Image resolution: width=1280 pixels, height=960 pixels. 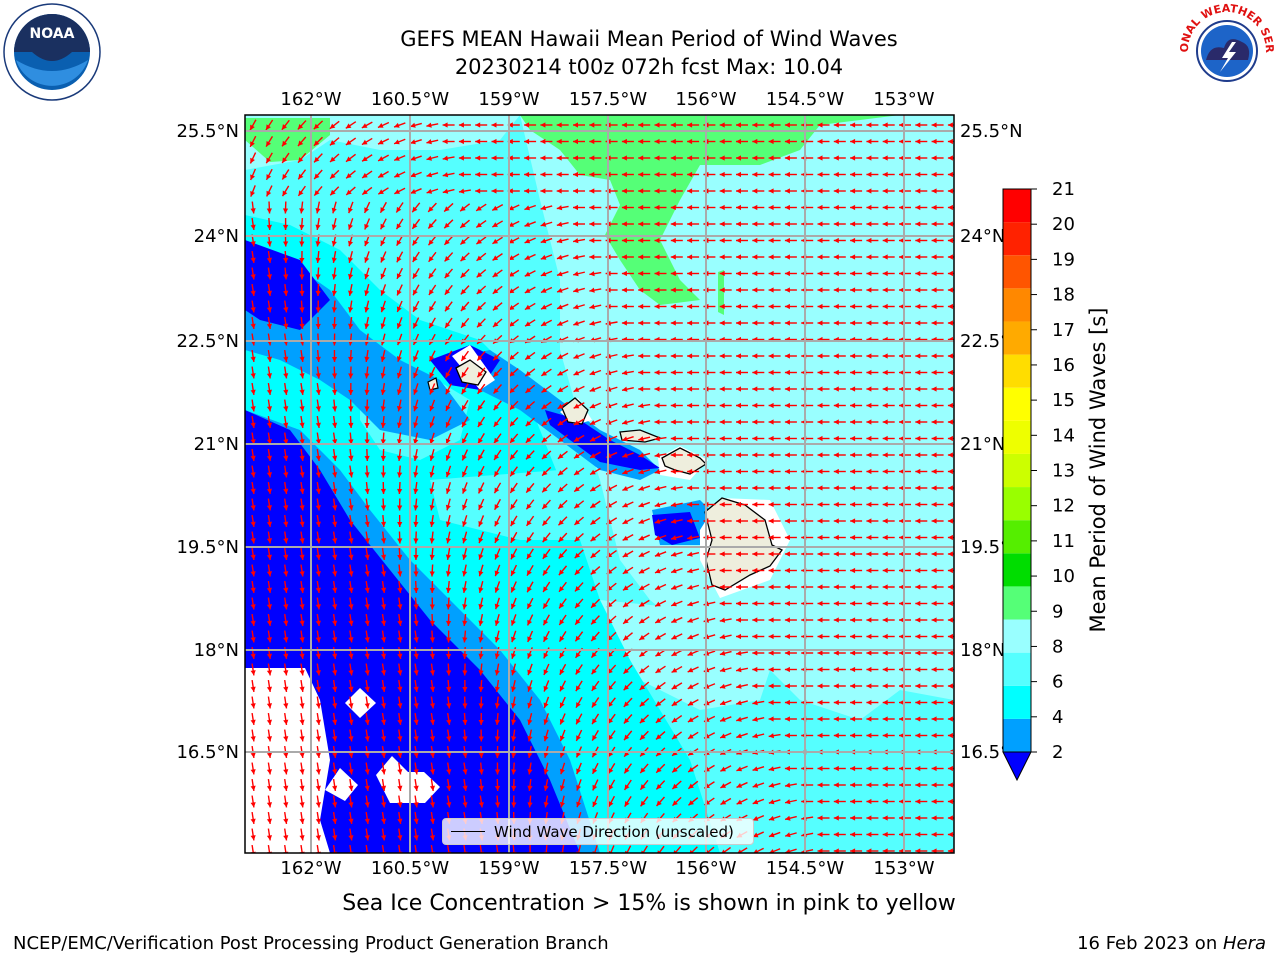 What do you see at coordinates (1171, 943) in the screenshot?
I see `footer-date: 16 Feb 2023 on Hera` at bounding box center [1171, 943].